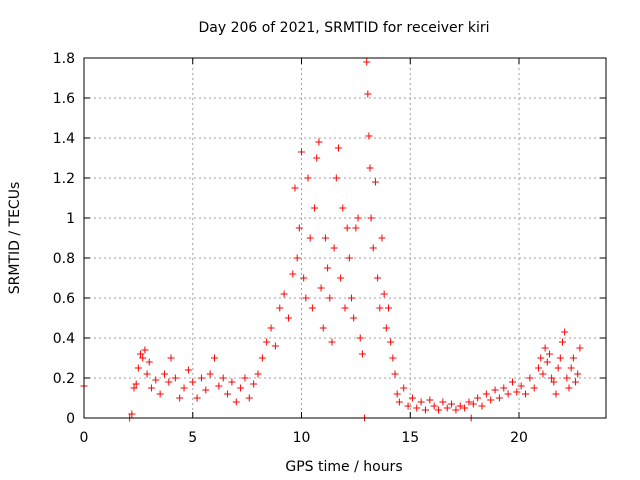 This screenshot has height=480, width=640. I want to click on x-tick-label: 15, so click(410, 438).